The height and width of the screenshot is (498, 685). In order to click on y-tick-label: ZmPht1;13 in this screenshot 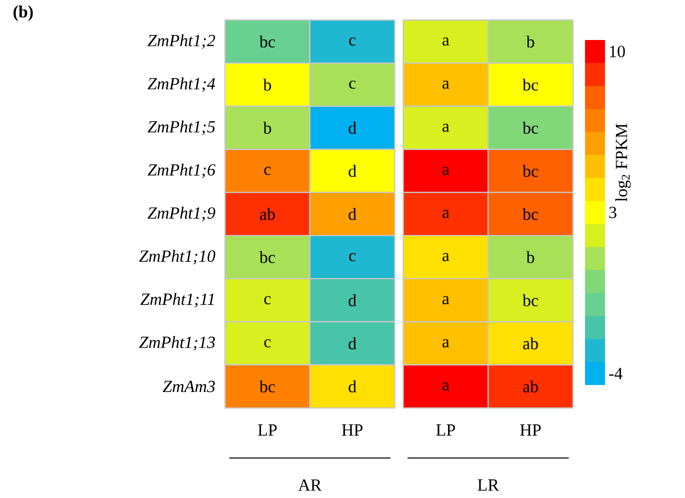, I will do `click(177, 343)`.